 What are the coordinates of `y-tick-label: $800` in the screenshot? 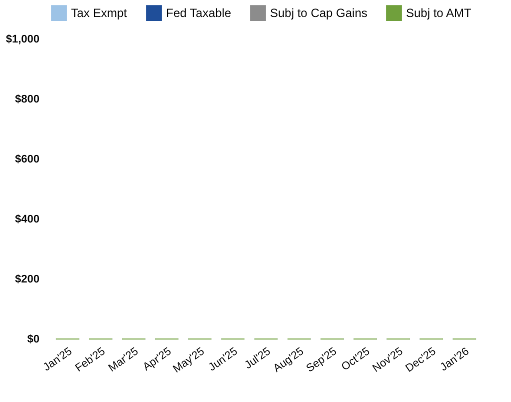 It's located at (27, 100).